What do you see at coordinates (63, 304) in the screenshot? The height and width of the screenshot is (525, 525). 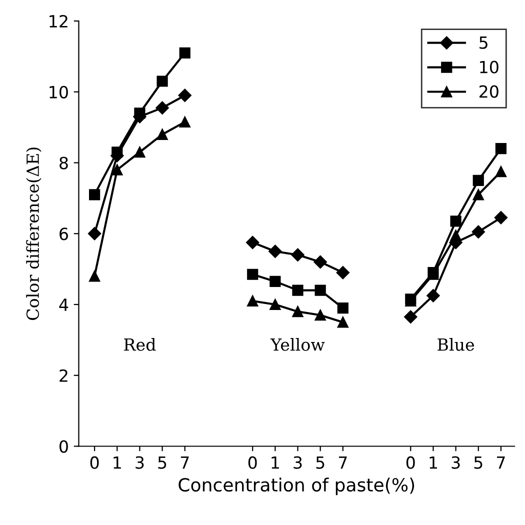 I see `y-tick-label: 4` at bounding box center [63, 304].